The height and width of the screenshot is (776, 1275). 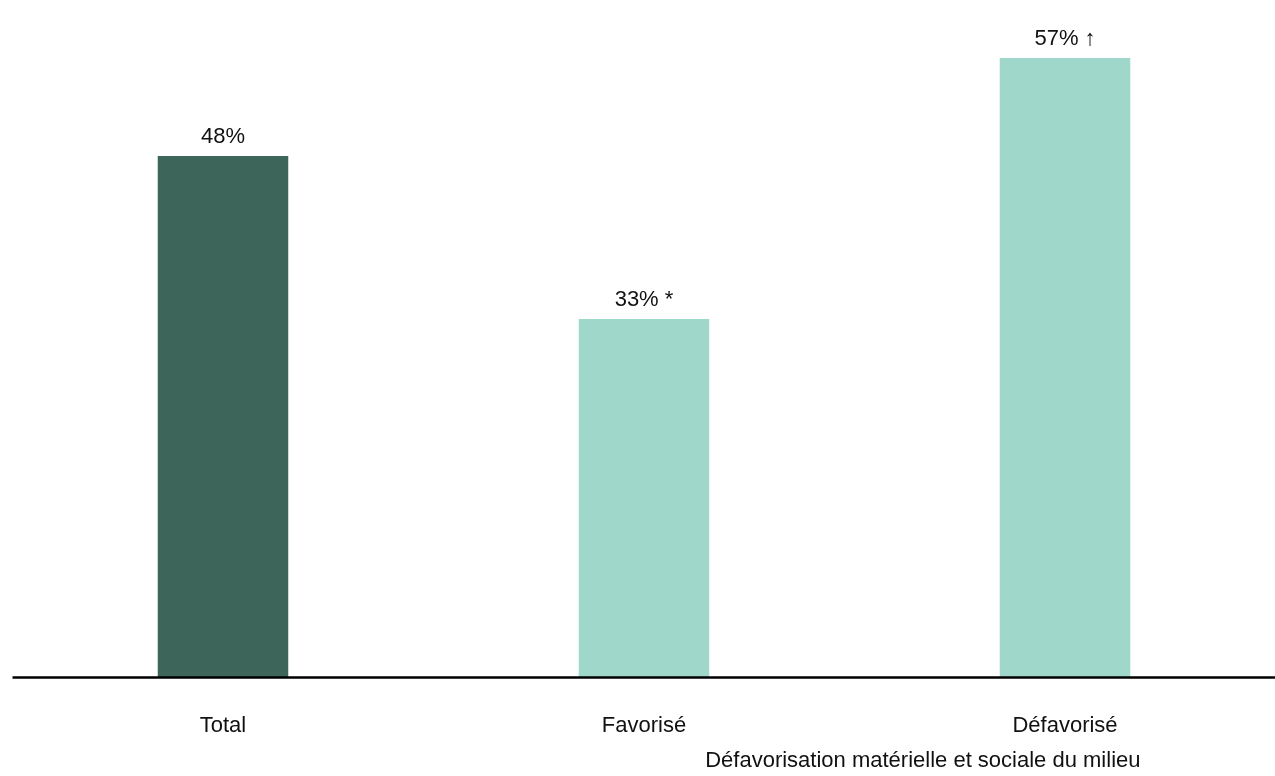 I want to click on x-tick-label: Défavorisé, so click(x=1065, y=724).